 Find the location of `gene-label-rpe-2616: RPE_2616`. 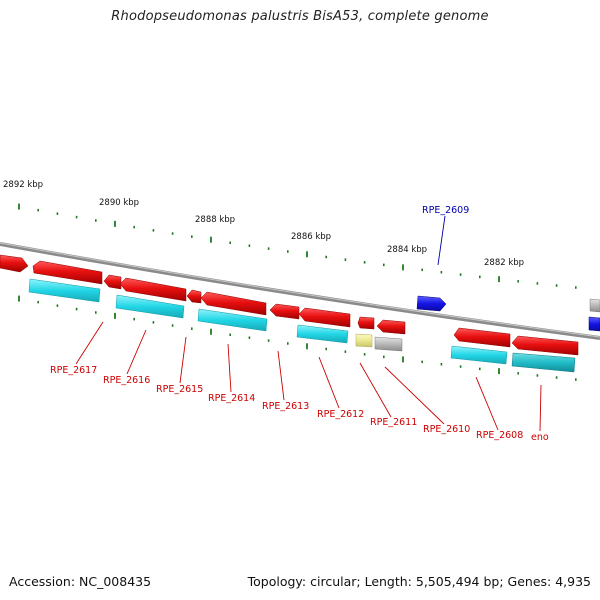

gene-label-rpe-2616: RPE_2616 is located at coordinates (126, 380).